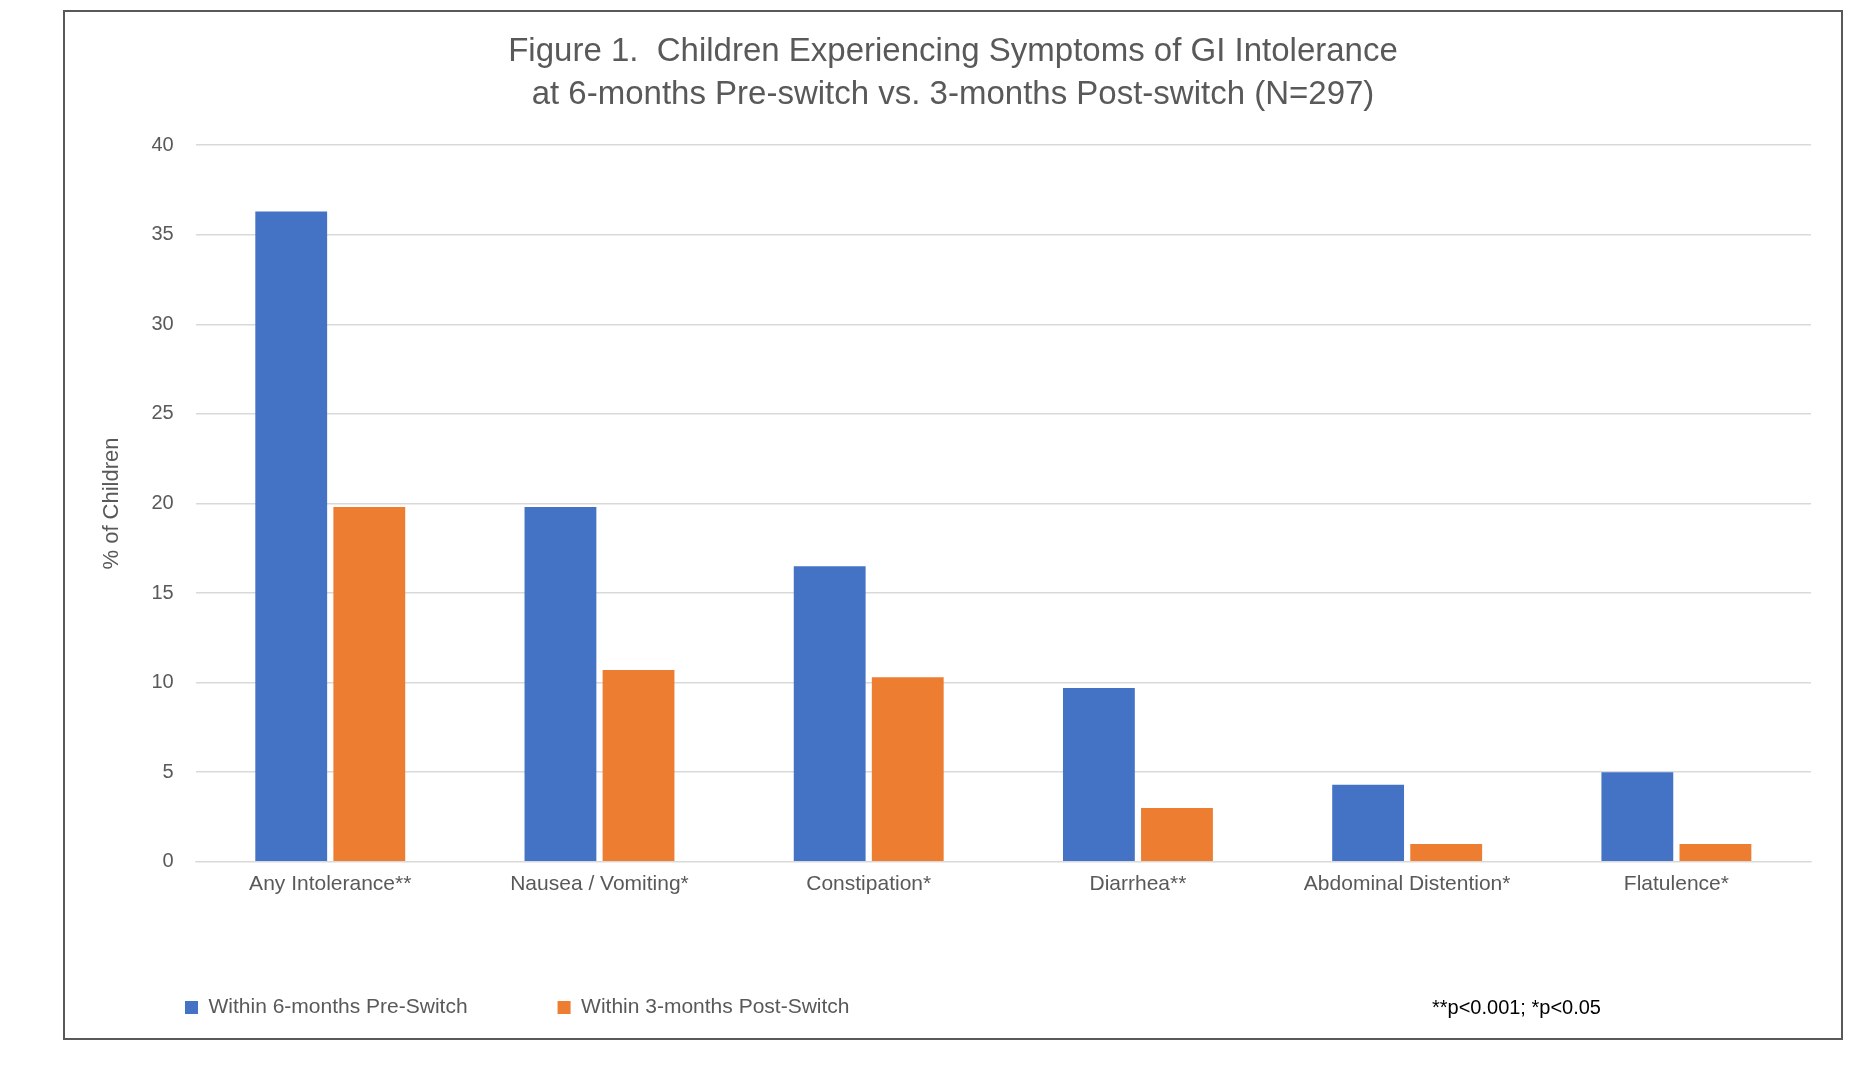  Describe the element at coordinates (338, 1006) in the screenshot. I see `legend-label: Within 6-months Pre-Switch` at that location.